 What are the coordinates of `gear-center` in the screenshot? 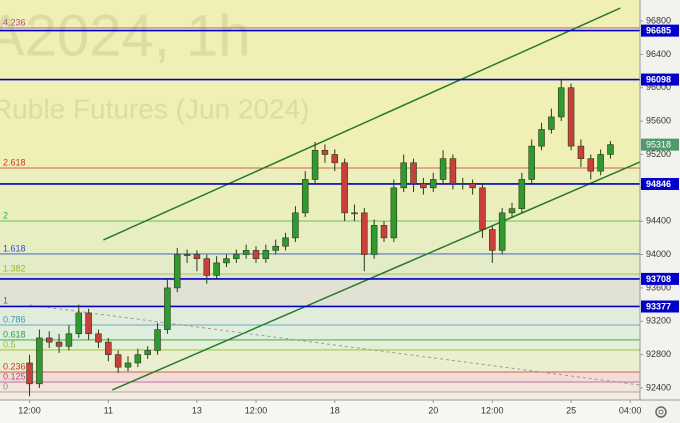 It's located at (661, 412).